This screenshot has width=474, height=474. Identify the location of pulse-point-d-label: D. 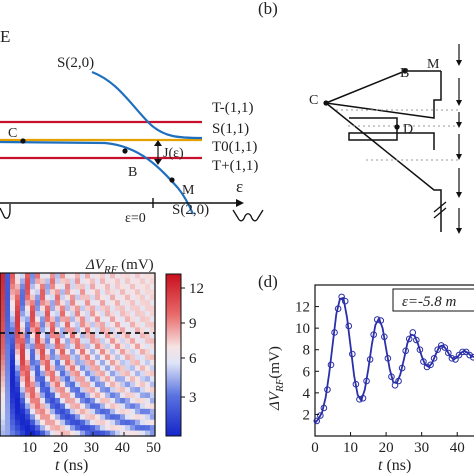
(408, 129).